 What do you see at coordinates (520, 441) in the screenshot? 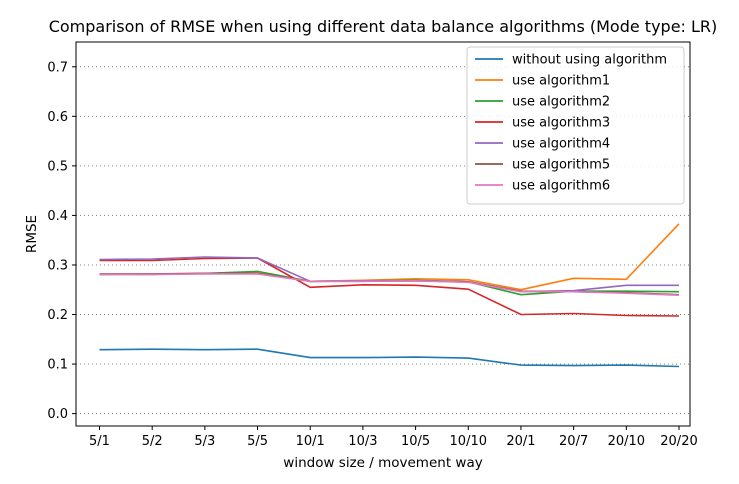
I see `x-tick-label: 20/1` at bounding box center [520, 441].